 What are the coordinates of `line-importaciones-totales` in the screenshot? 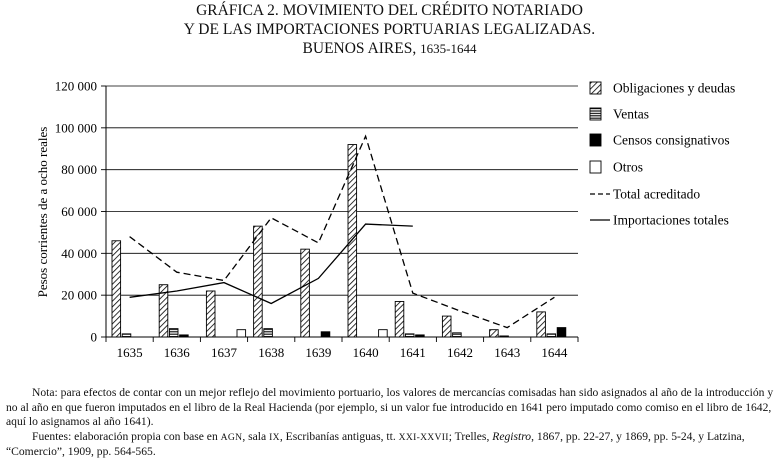 It's located at (271, 264).